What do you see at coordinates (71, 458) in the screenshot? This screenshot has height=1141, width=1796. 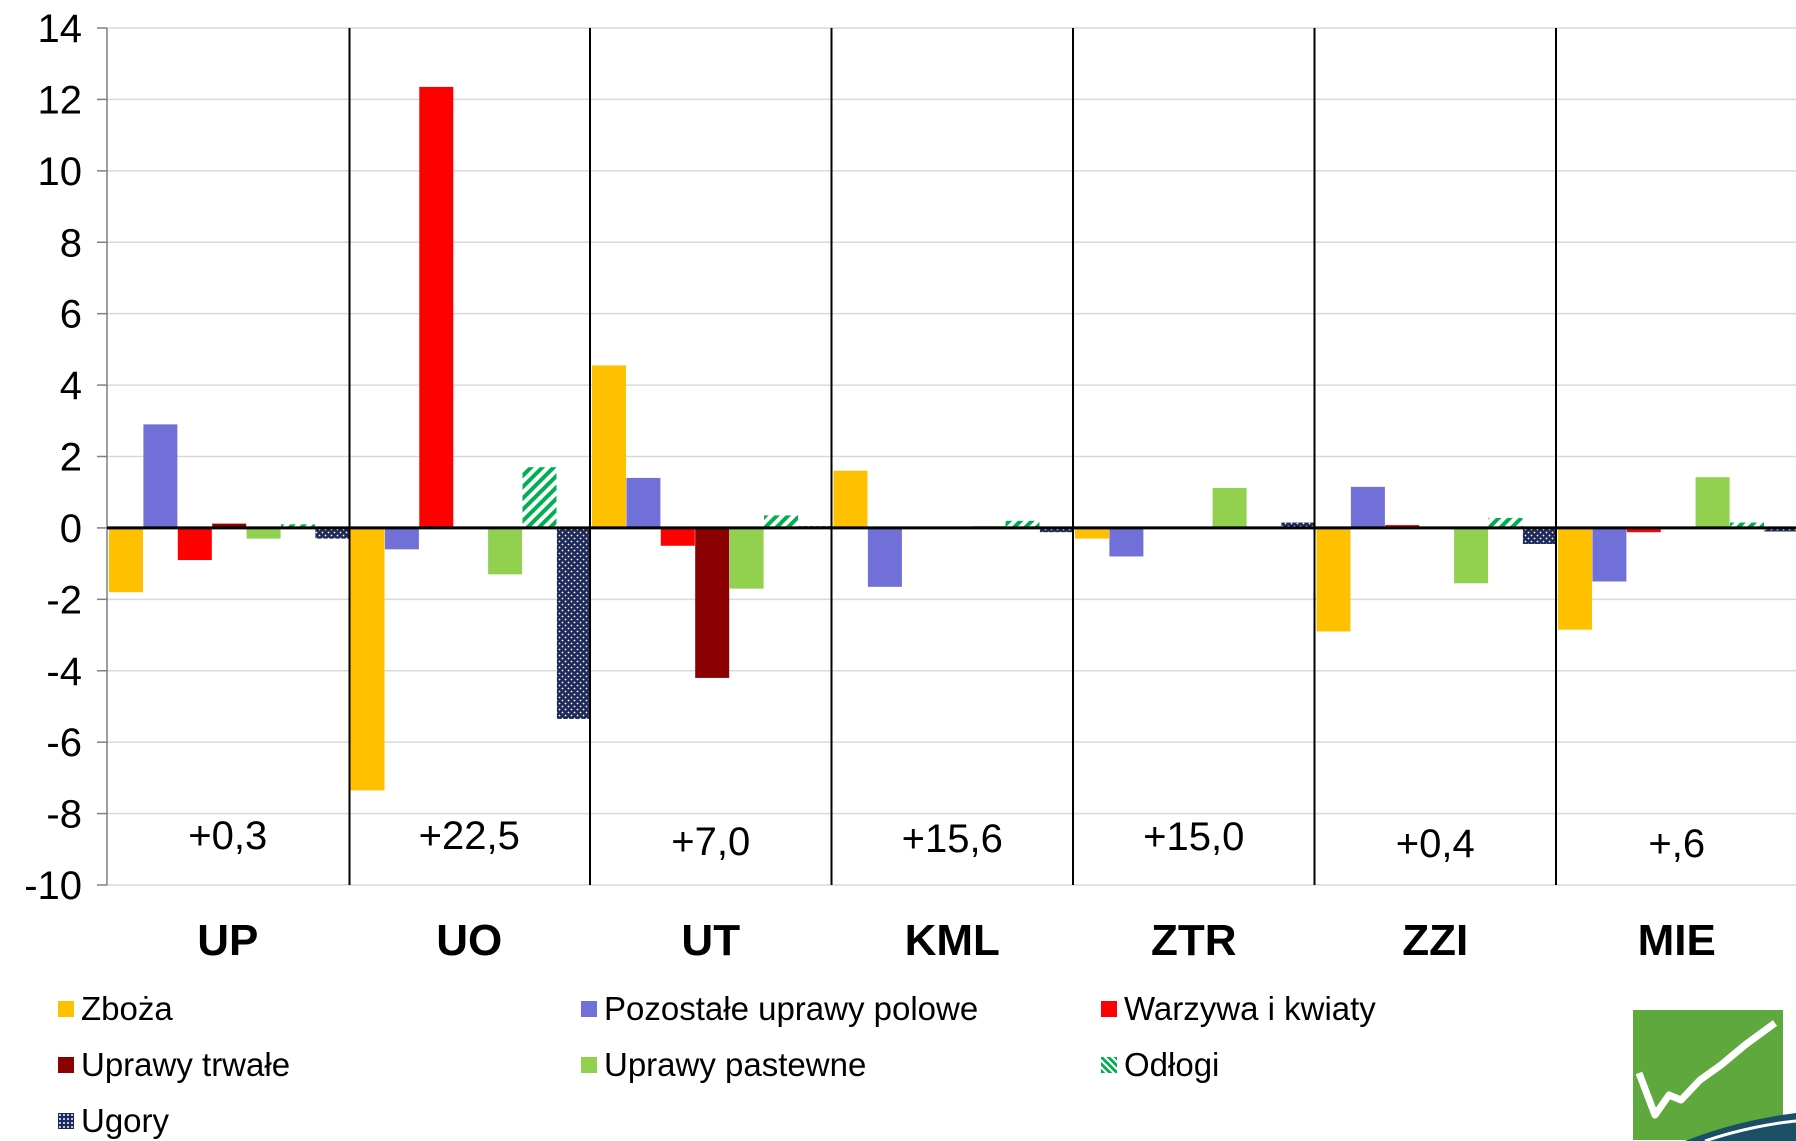 I see `y-tick-label: 2` at bounding box center [71, 458].